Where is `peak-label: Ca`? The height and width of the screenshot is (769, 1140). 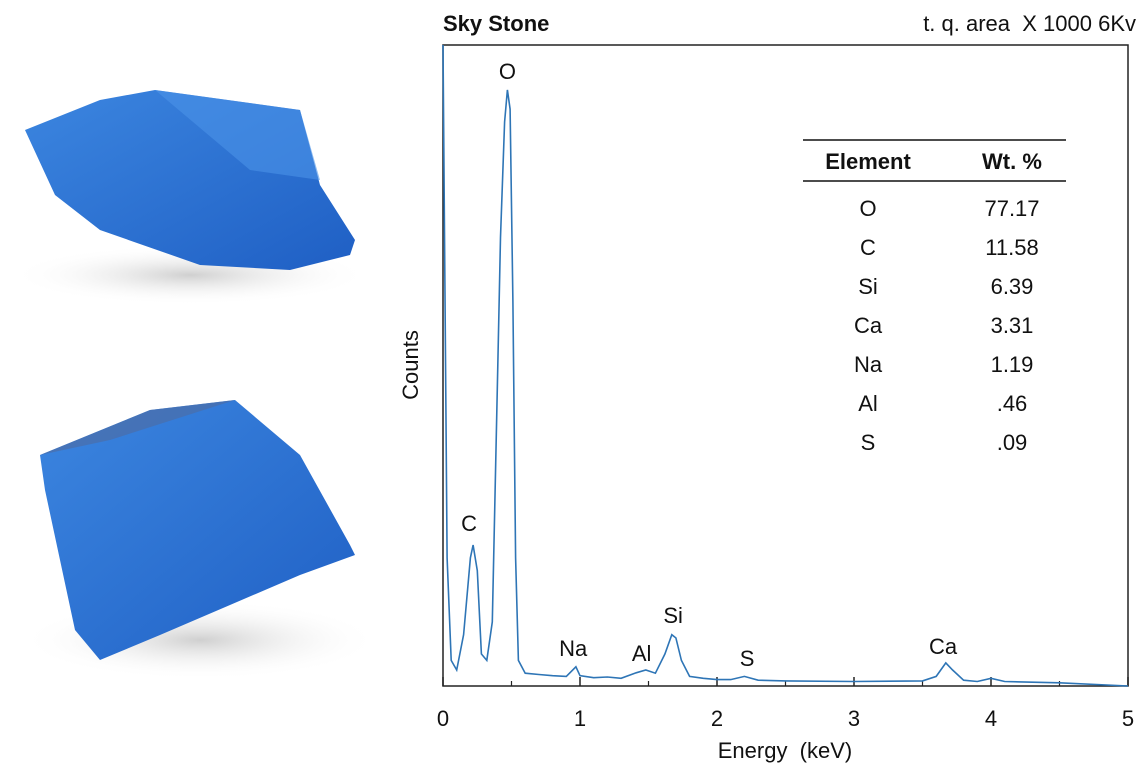 peak-label: Ca is located at coordinates (943, 646).